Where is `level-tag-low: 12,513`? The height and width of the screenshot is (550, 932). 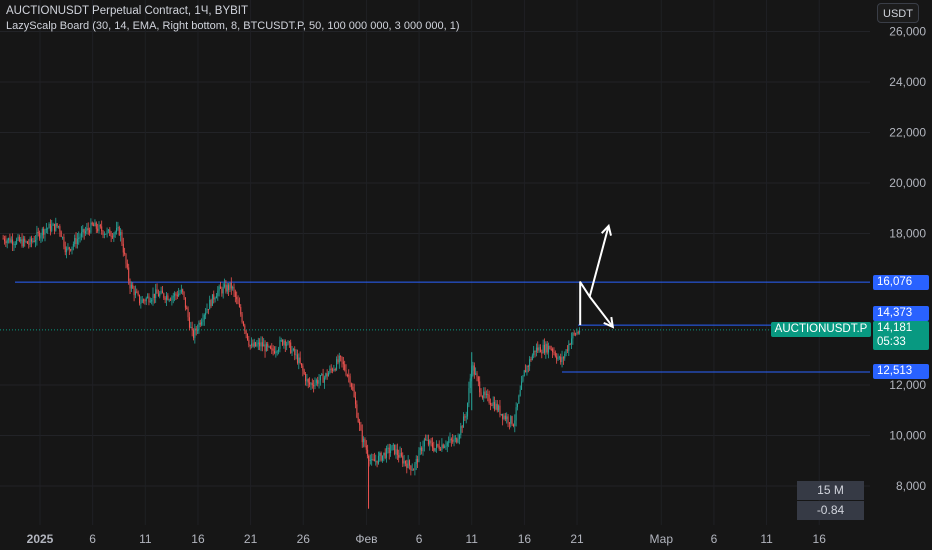
level-tag-low: 12,513 is located at coordinates (901, 371).